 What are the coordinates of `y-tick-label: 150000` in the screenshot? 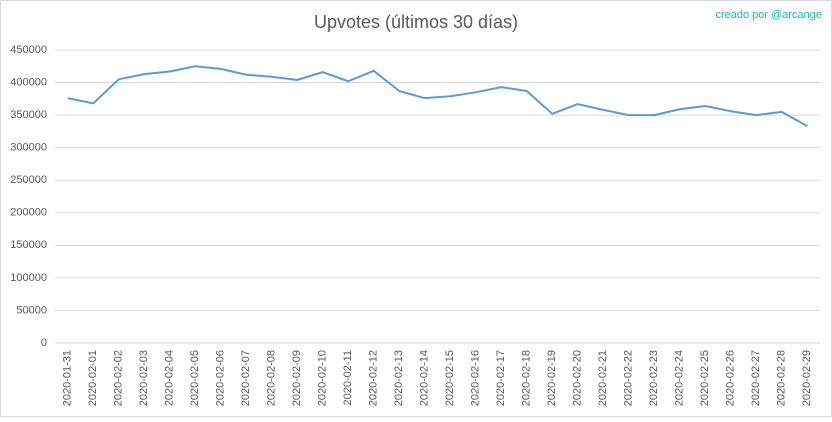 It's located at (28, 245).